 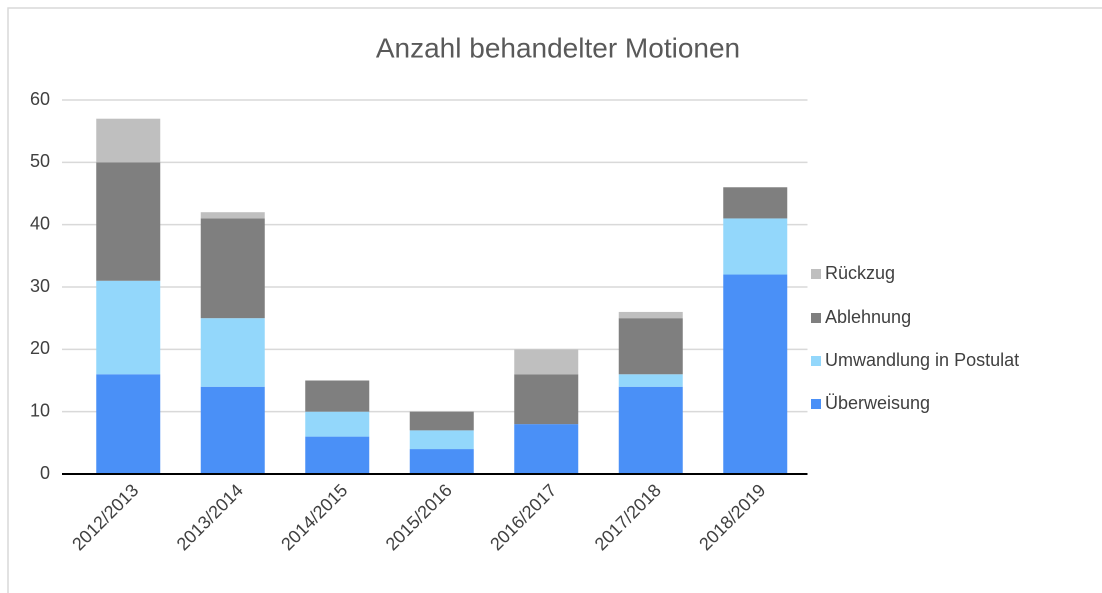 I want to click on y-tick-label: 30, so click(x=40, y=286).